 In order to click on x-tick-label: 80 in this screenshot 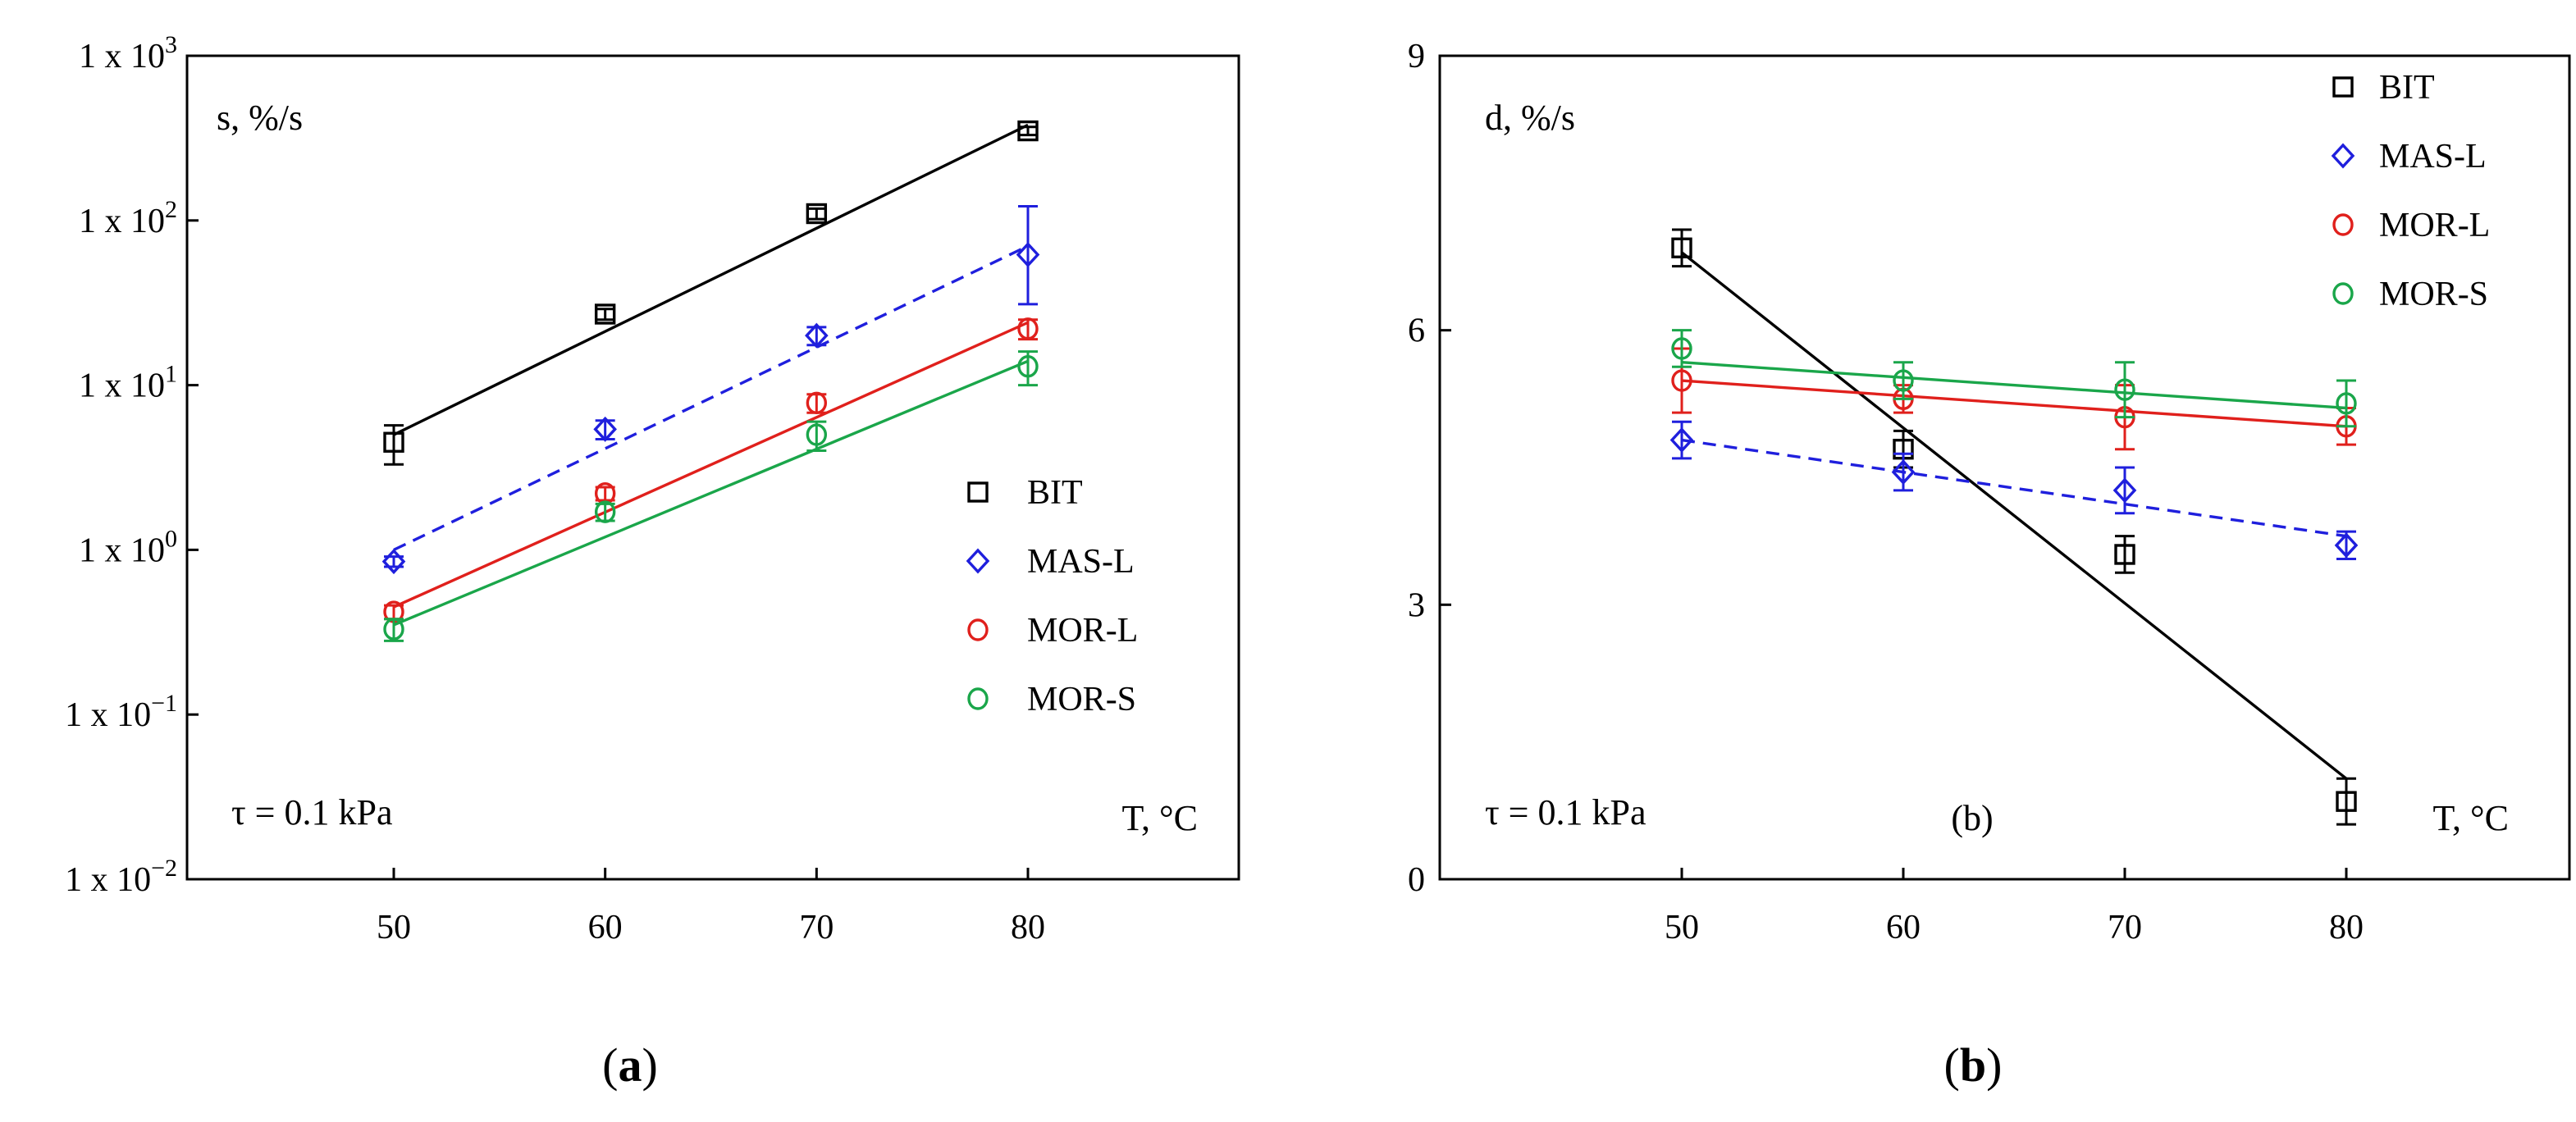, I will do `click(1028, 927)`.